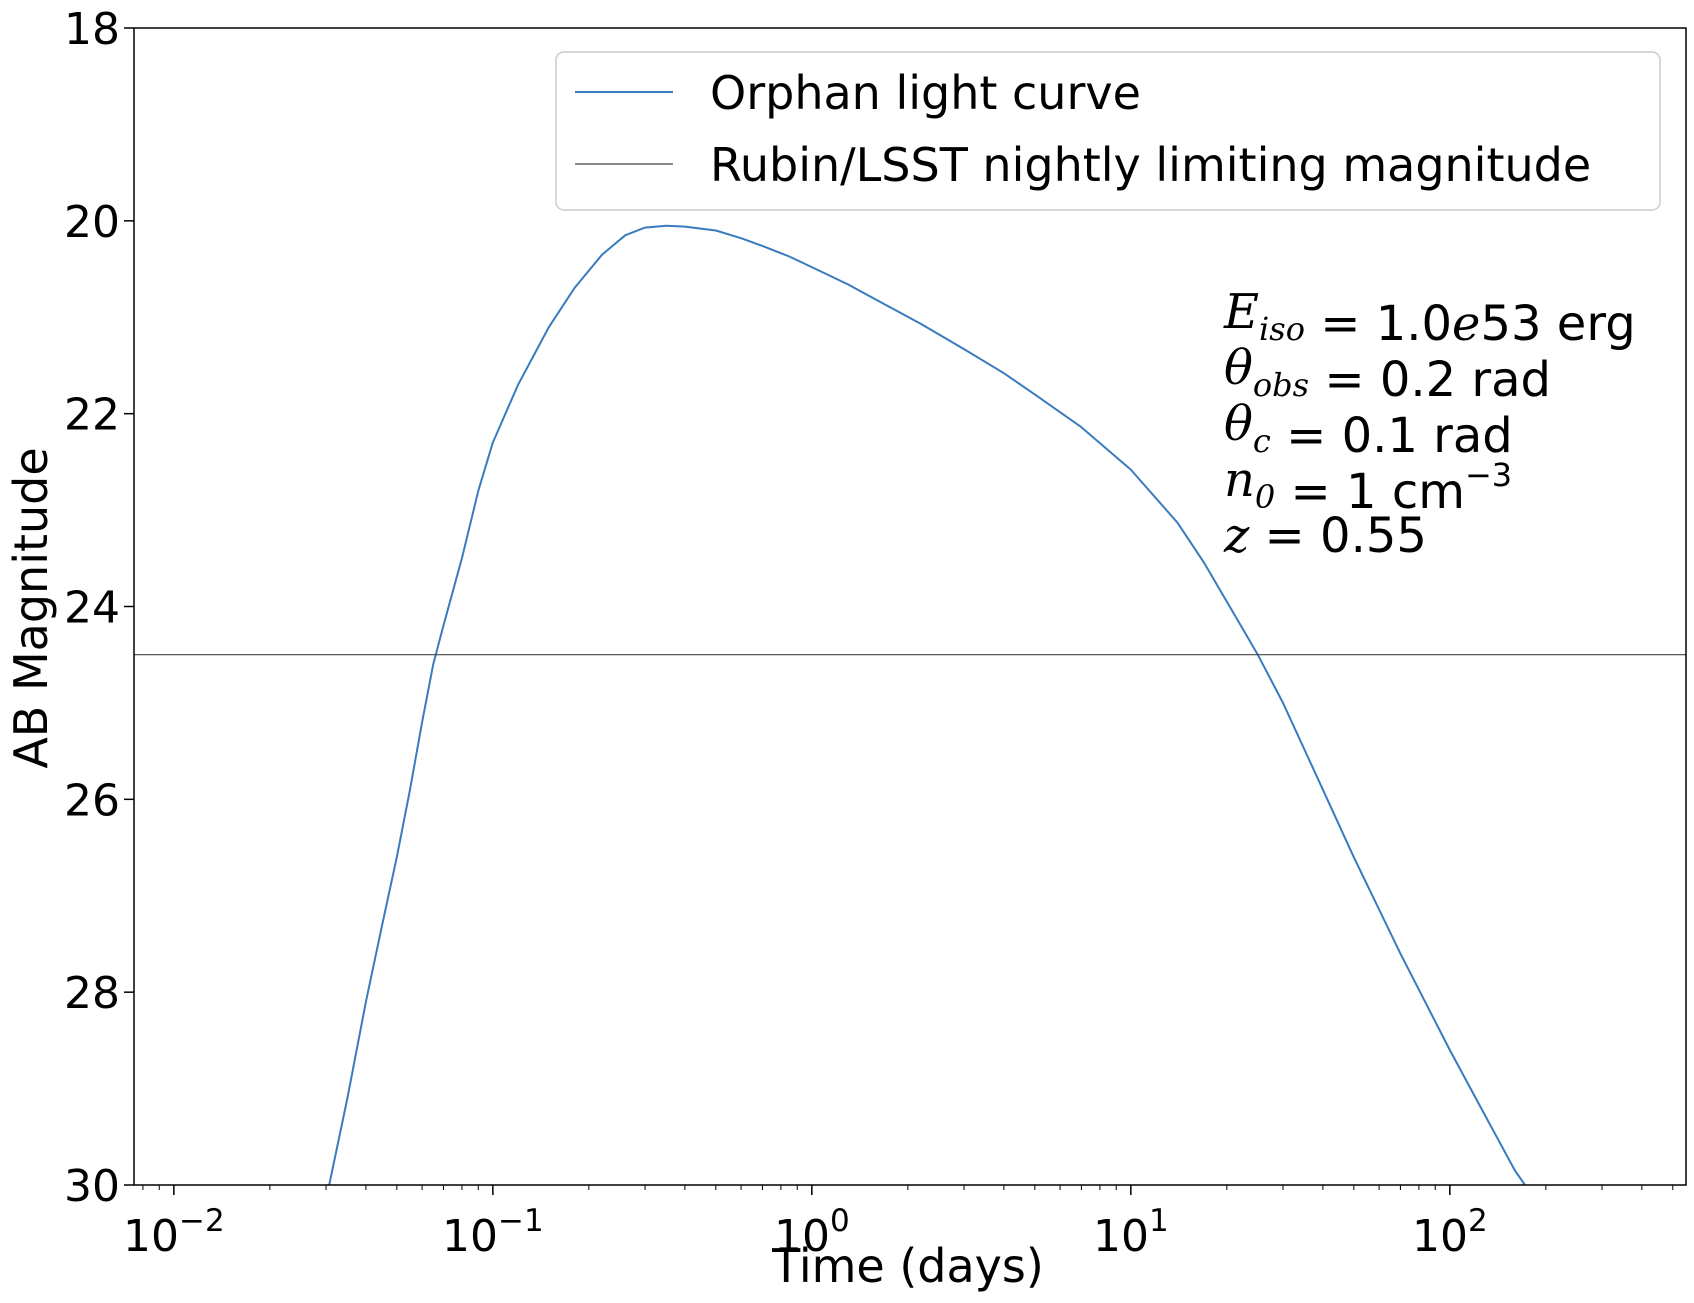 The height and width of the screenshot is (1303, 1694). Describe the element at coordinates (92, 608) in the screenshot. I see `y-tick-label: 24` at that location.